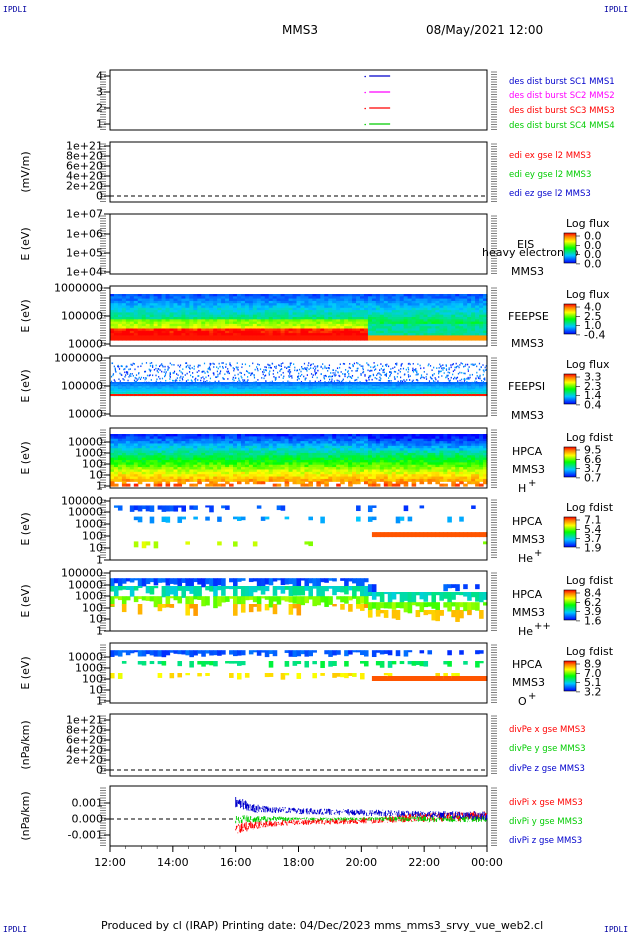  I want to click on y-axis-label: E (eV), so click(25, 385).